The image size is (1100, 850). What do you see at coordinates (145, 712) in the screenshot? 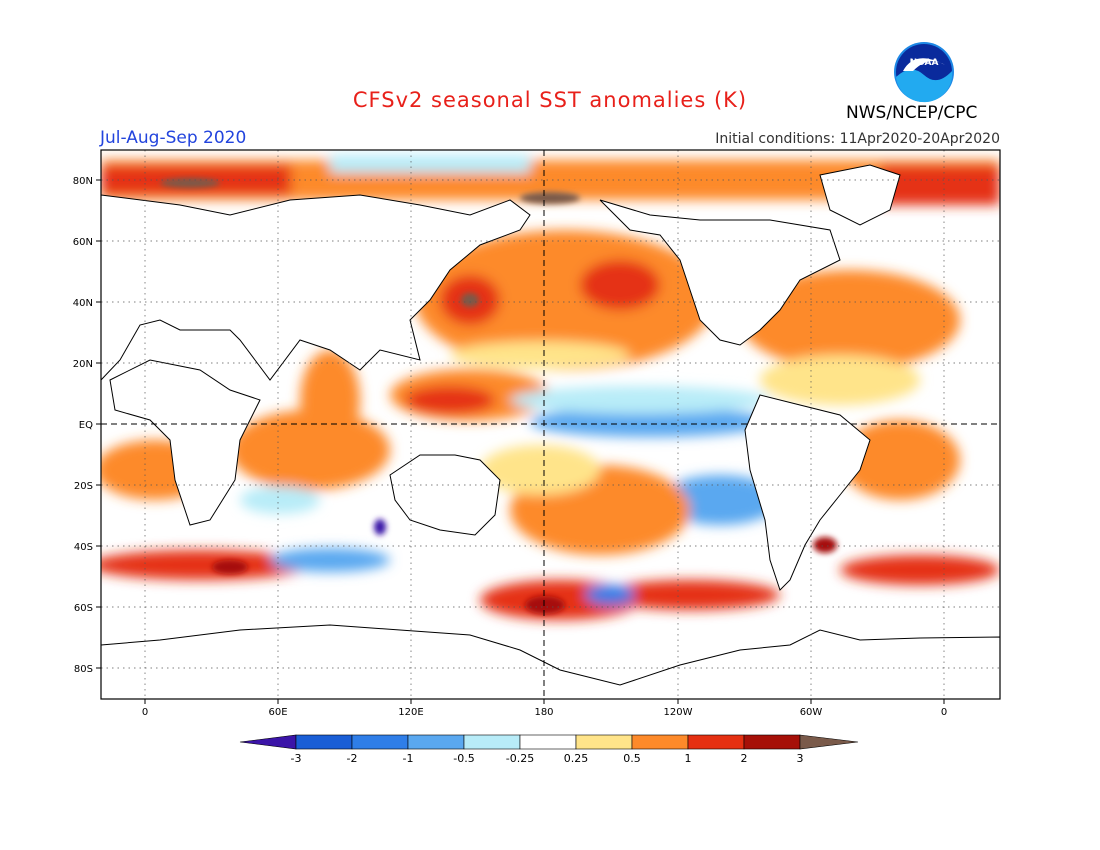
I see `lon-label-0: 0` at bounding box center [145, 712].